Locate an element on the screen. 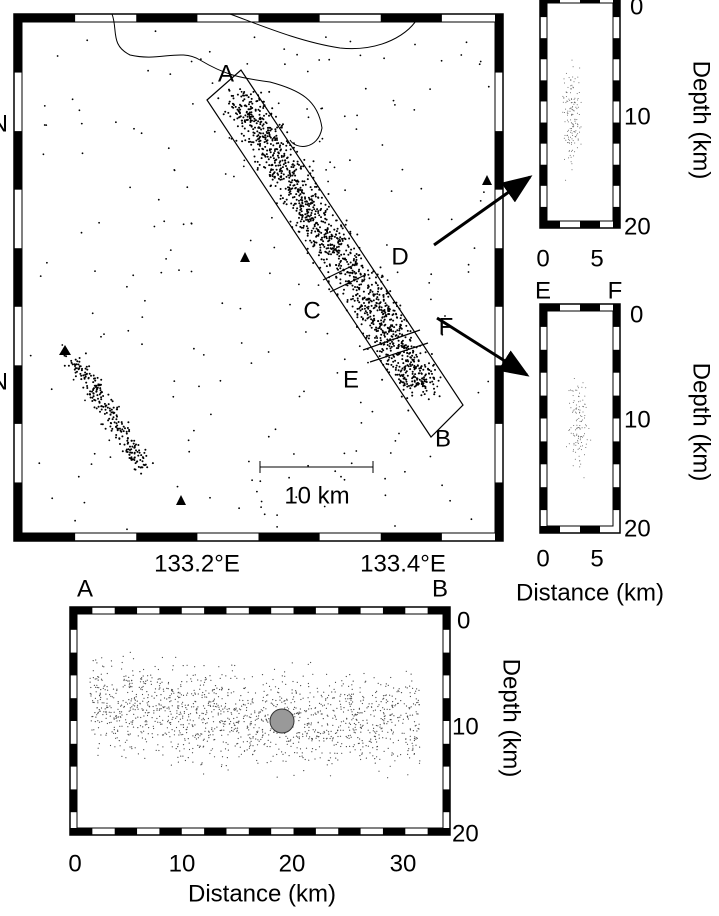  depth-tick-label: 0 is located at coordinates (463, 620).